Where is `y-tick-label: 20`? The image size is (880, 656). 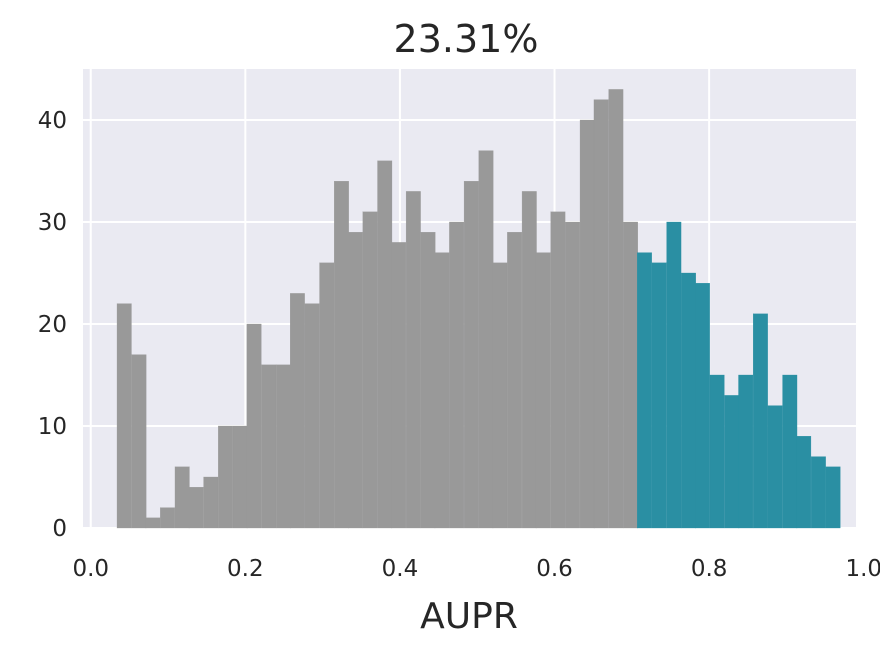 y-tick-label: 20 is located at coordinates (52, 325).